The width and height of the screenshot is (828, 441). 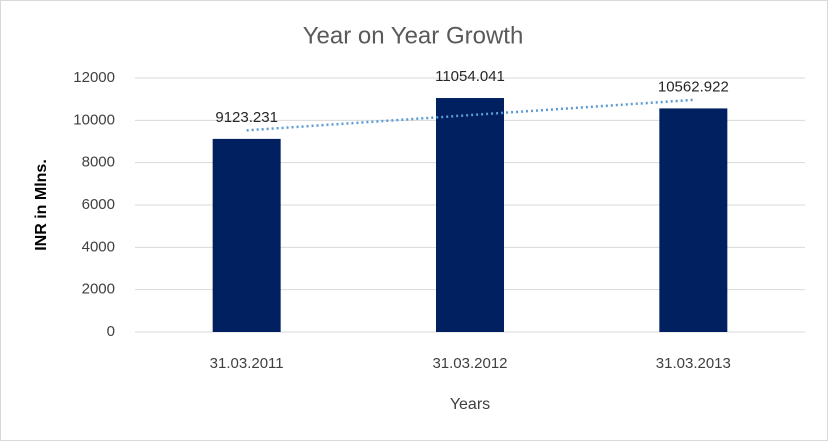 What do you see at coordinates (247, 363) in the screenshot?
I see `x-tick-label: 31.03.2011` at bounding box center [247, 363].